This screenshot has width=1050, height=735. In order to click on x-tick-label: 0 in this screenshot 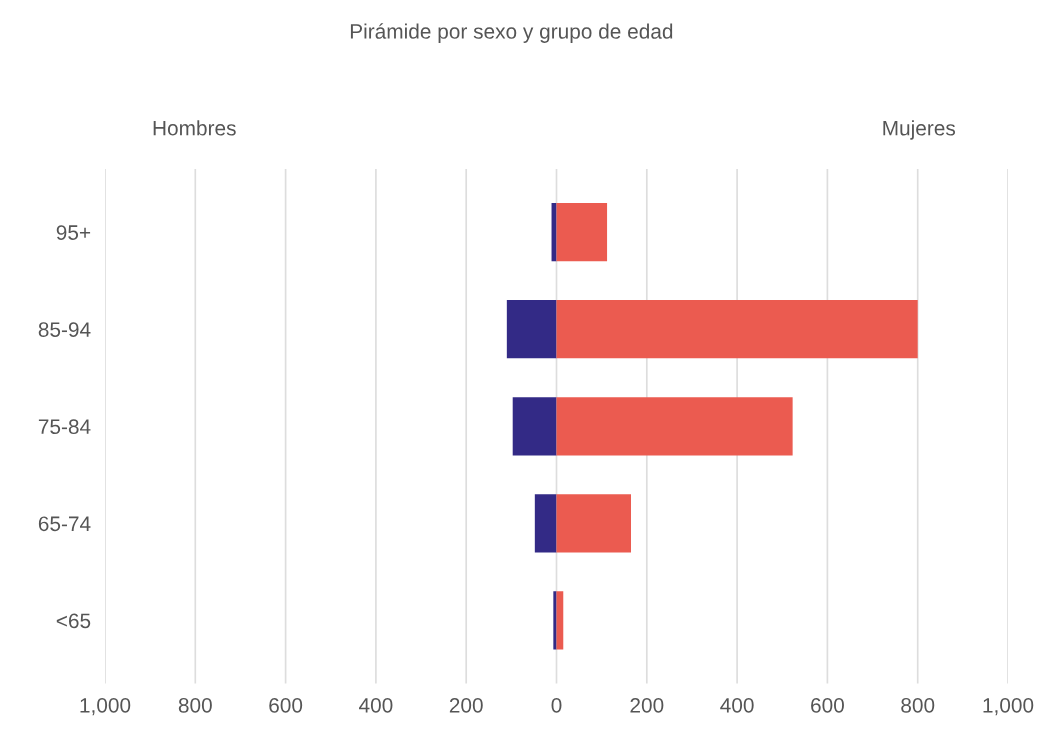, I will do `click(556, 705)`.